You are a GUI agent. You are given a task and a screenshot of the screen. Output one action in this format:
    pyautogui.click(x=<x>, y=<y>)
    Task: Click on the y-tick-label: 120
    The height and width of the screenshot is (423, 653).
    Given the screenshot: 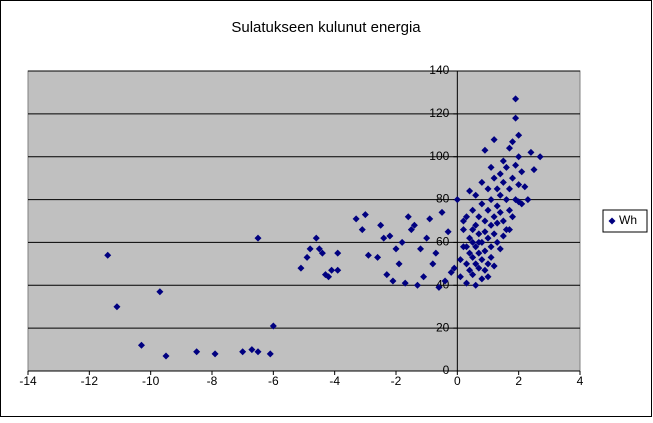 What is the action you would take?
    pyautogui.click(x=439, y=113)
    